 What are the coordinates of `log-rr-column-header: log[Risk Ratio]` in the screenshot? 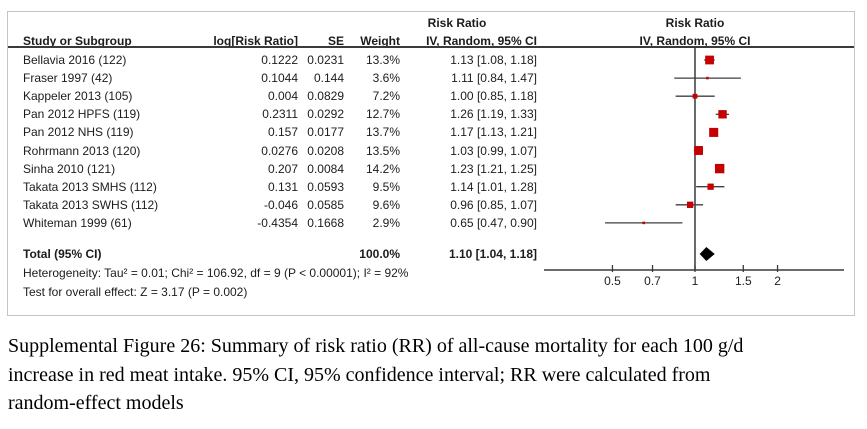 It's located at (255, 41).